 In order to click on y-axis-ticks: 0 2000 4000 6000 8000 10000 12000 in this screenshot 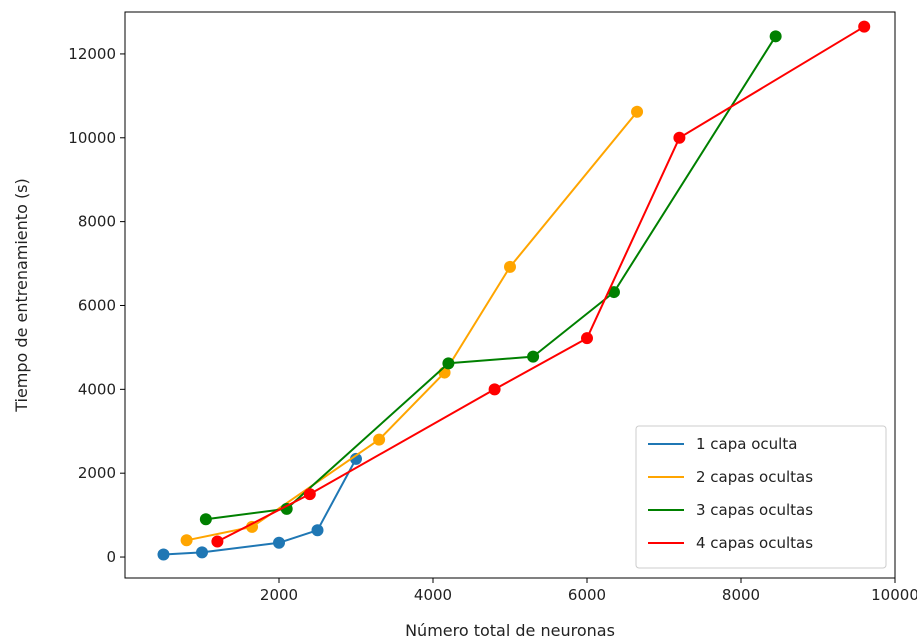, I will do `click(96, 305)`.